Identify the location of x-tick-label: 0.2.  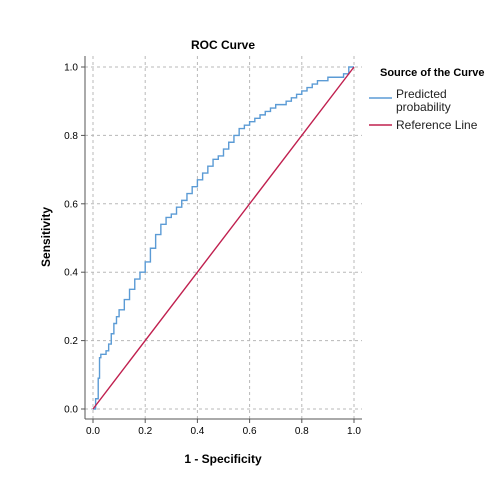
(145, 431).